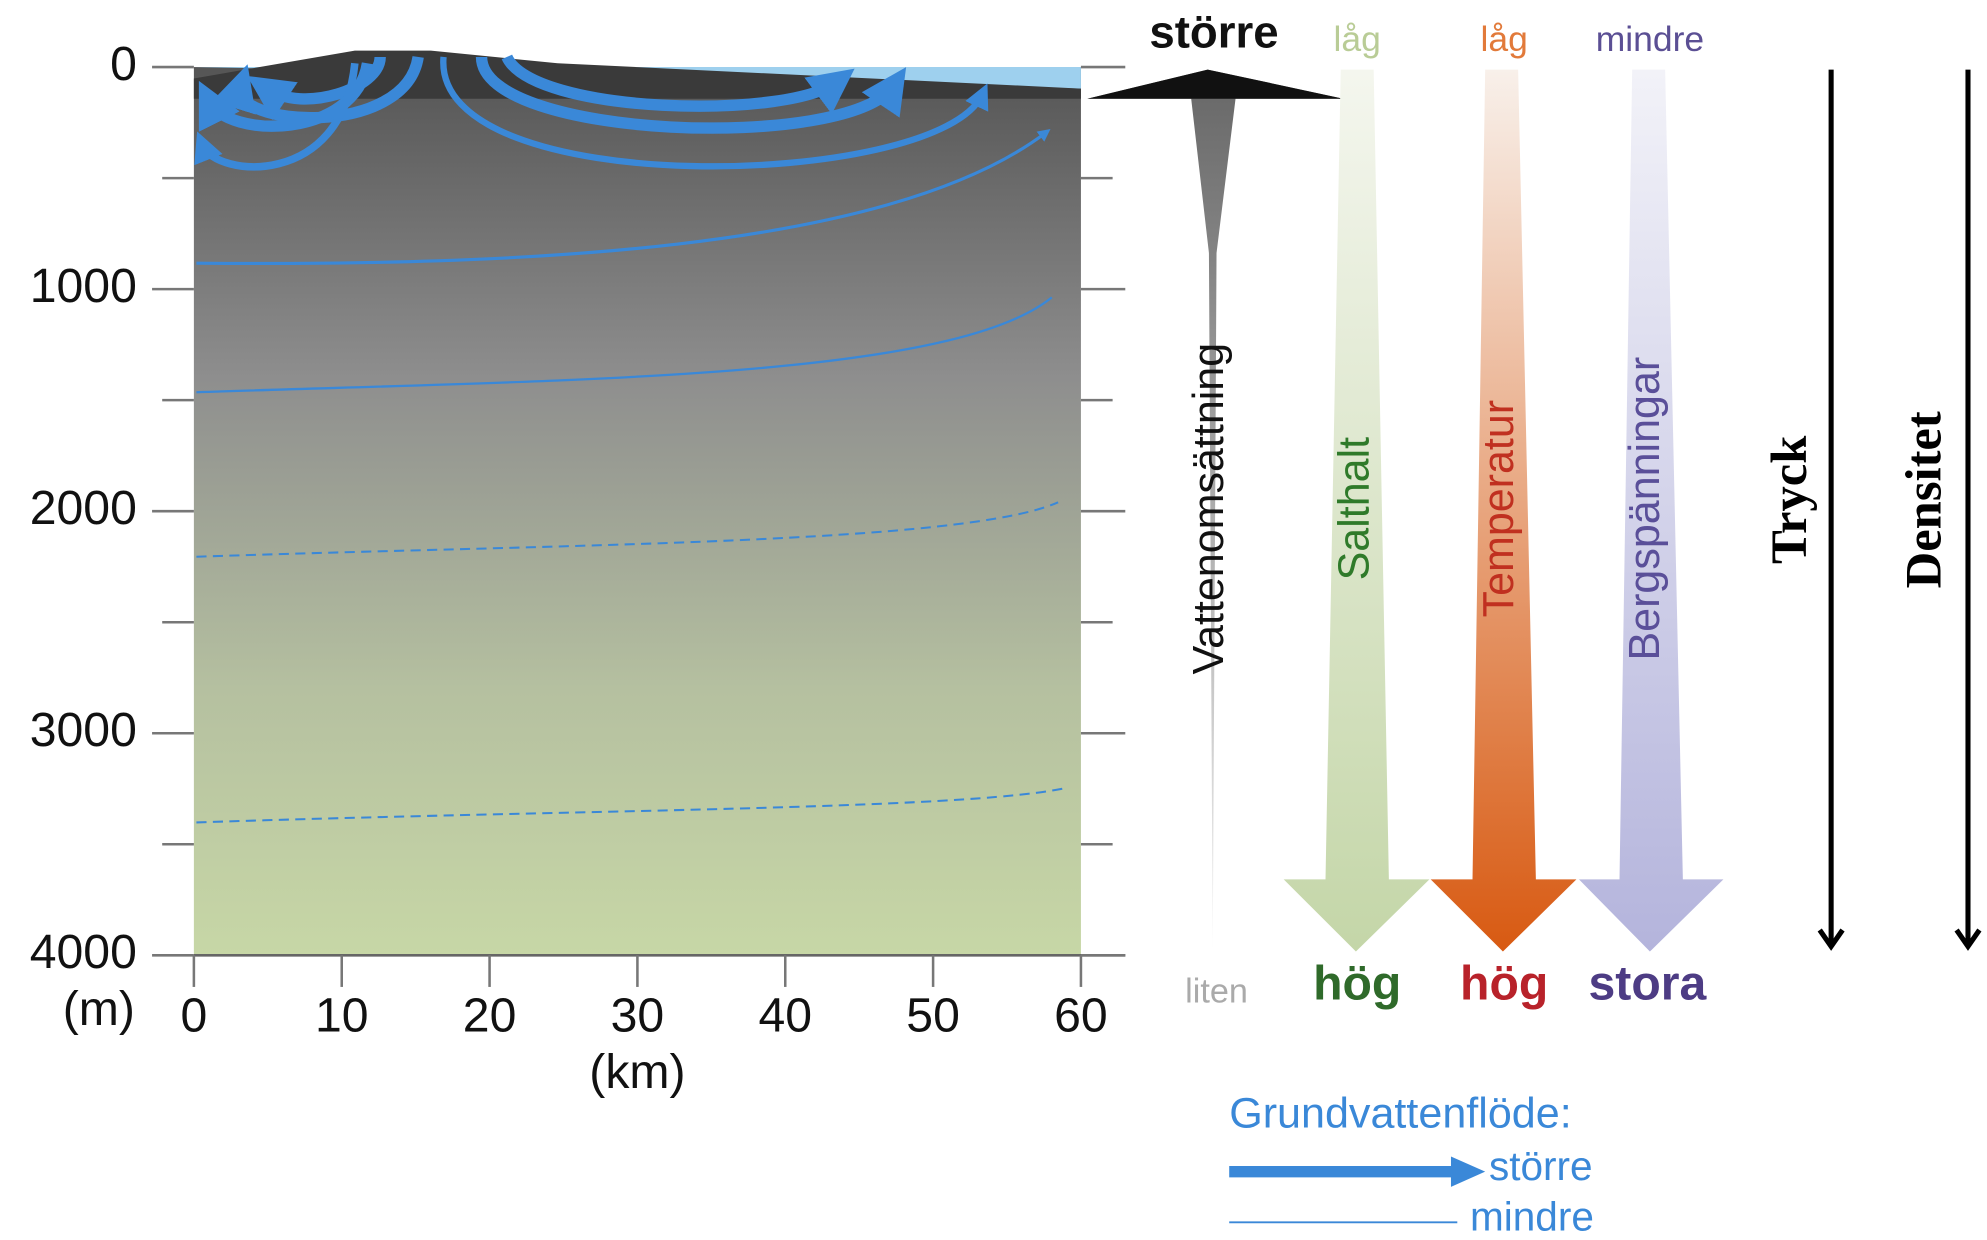 The image size is (1987, 1240). I want to click on legend-item: större, so click(1541, 1166).